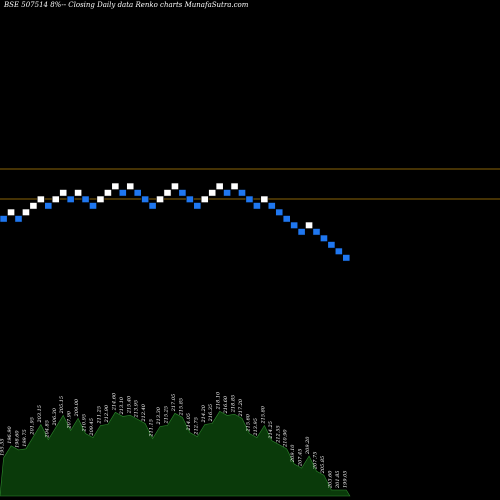 This screenshot has height=500, width=500. What do you see at coordinates (70, 419) in the screenshot?
I see `brick-price-label: 207.90` at bounding box center [70, 419].